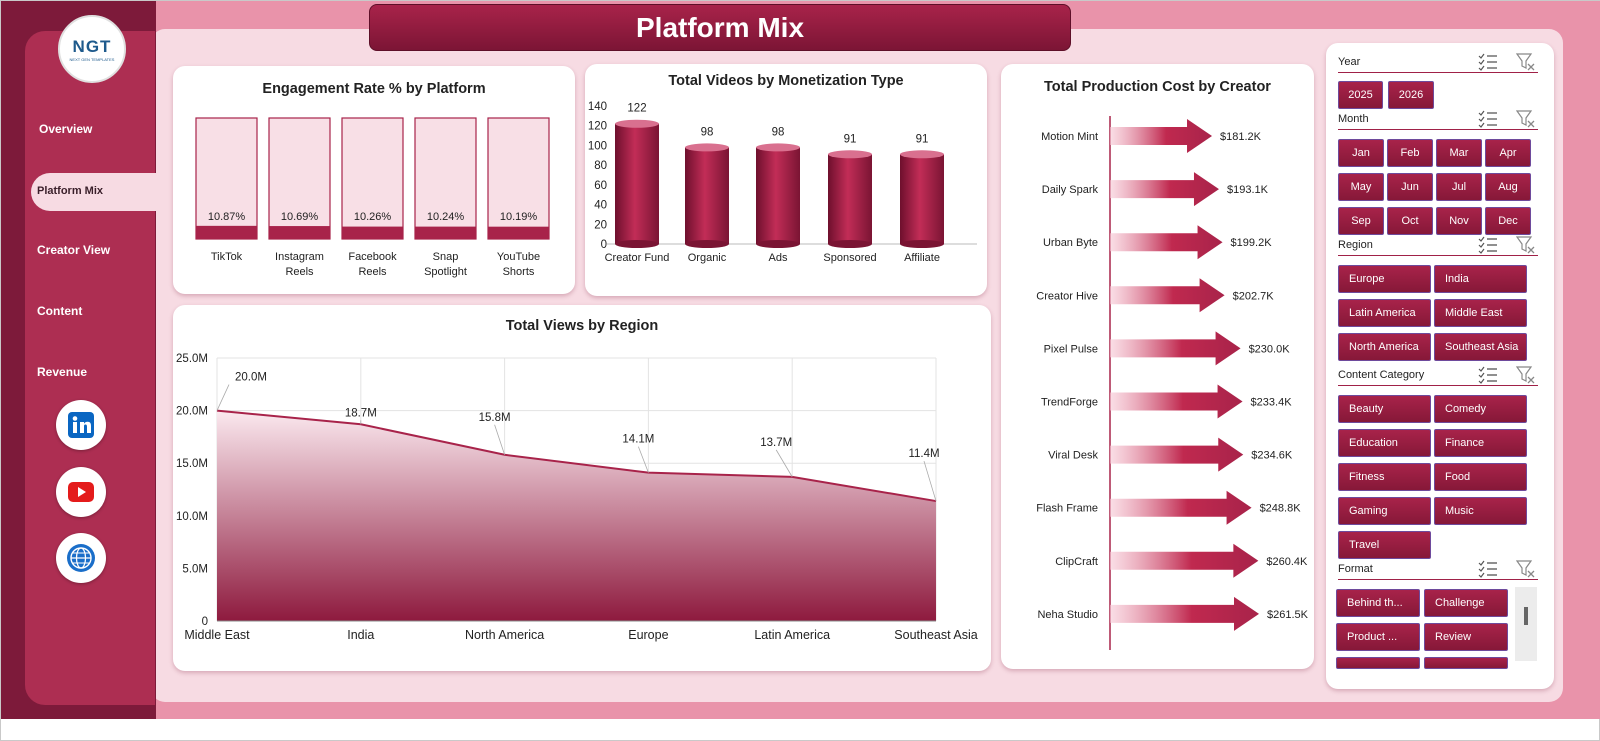  I want to click on engagement-value-label: 10.26%, so click(373, 217).